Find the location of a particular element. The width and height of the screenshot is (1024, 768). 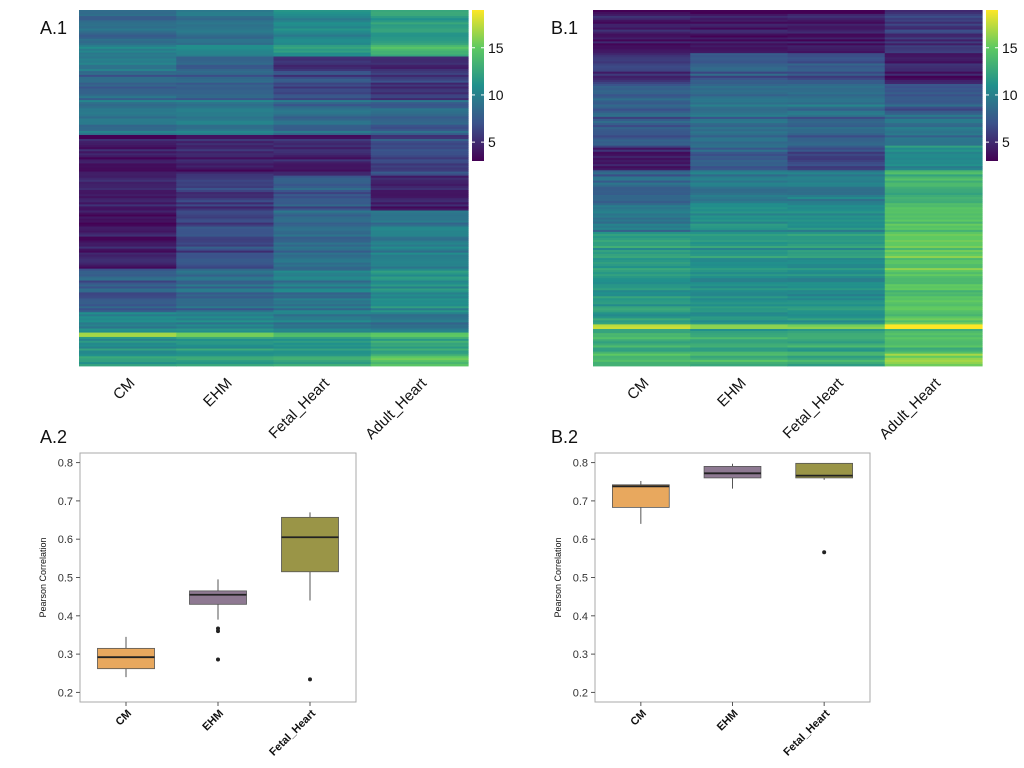

y-tick-label: 0.4 is located at coordinates (580, 617).